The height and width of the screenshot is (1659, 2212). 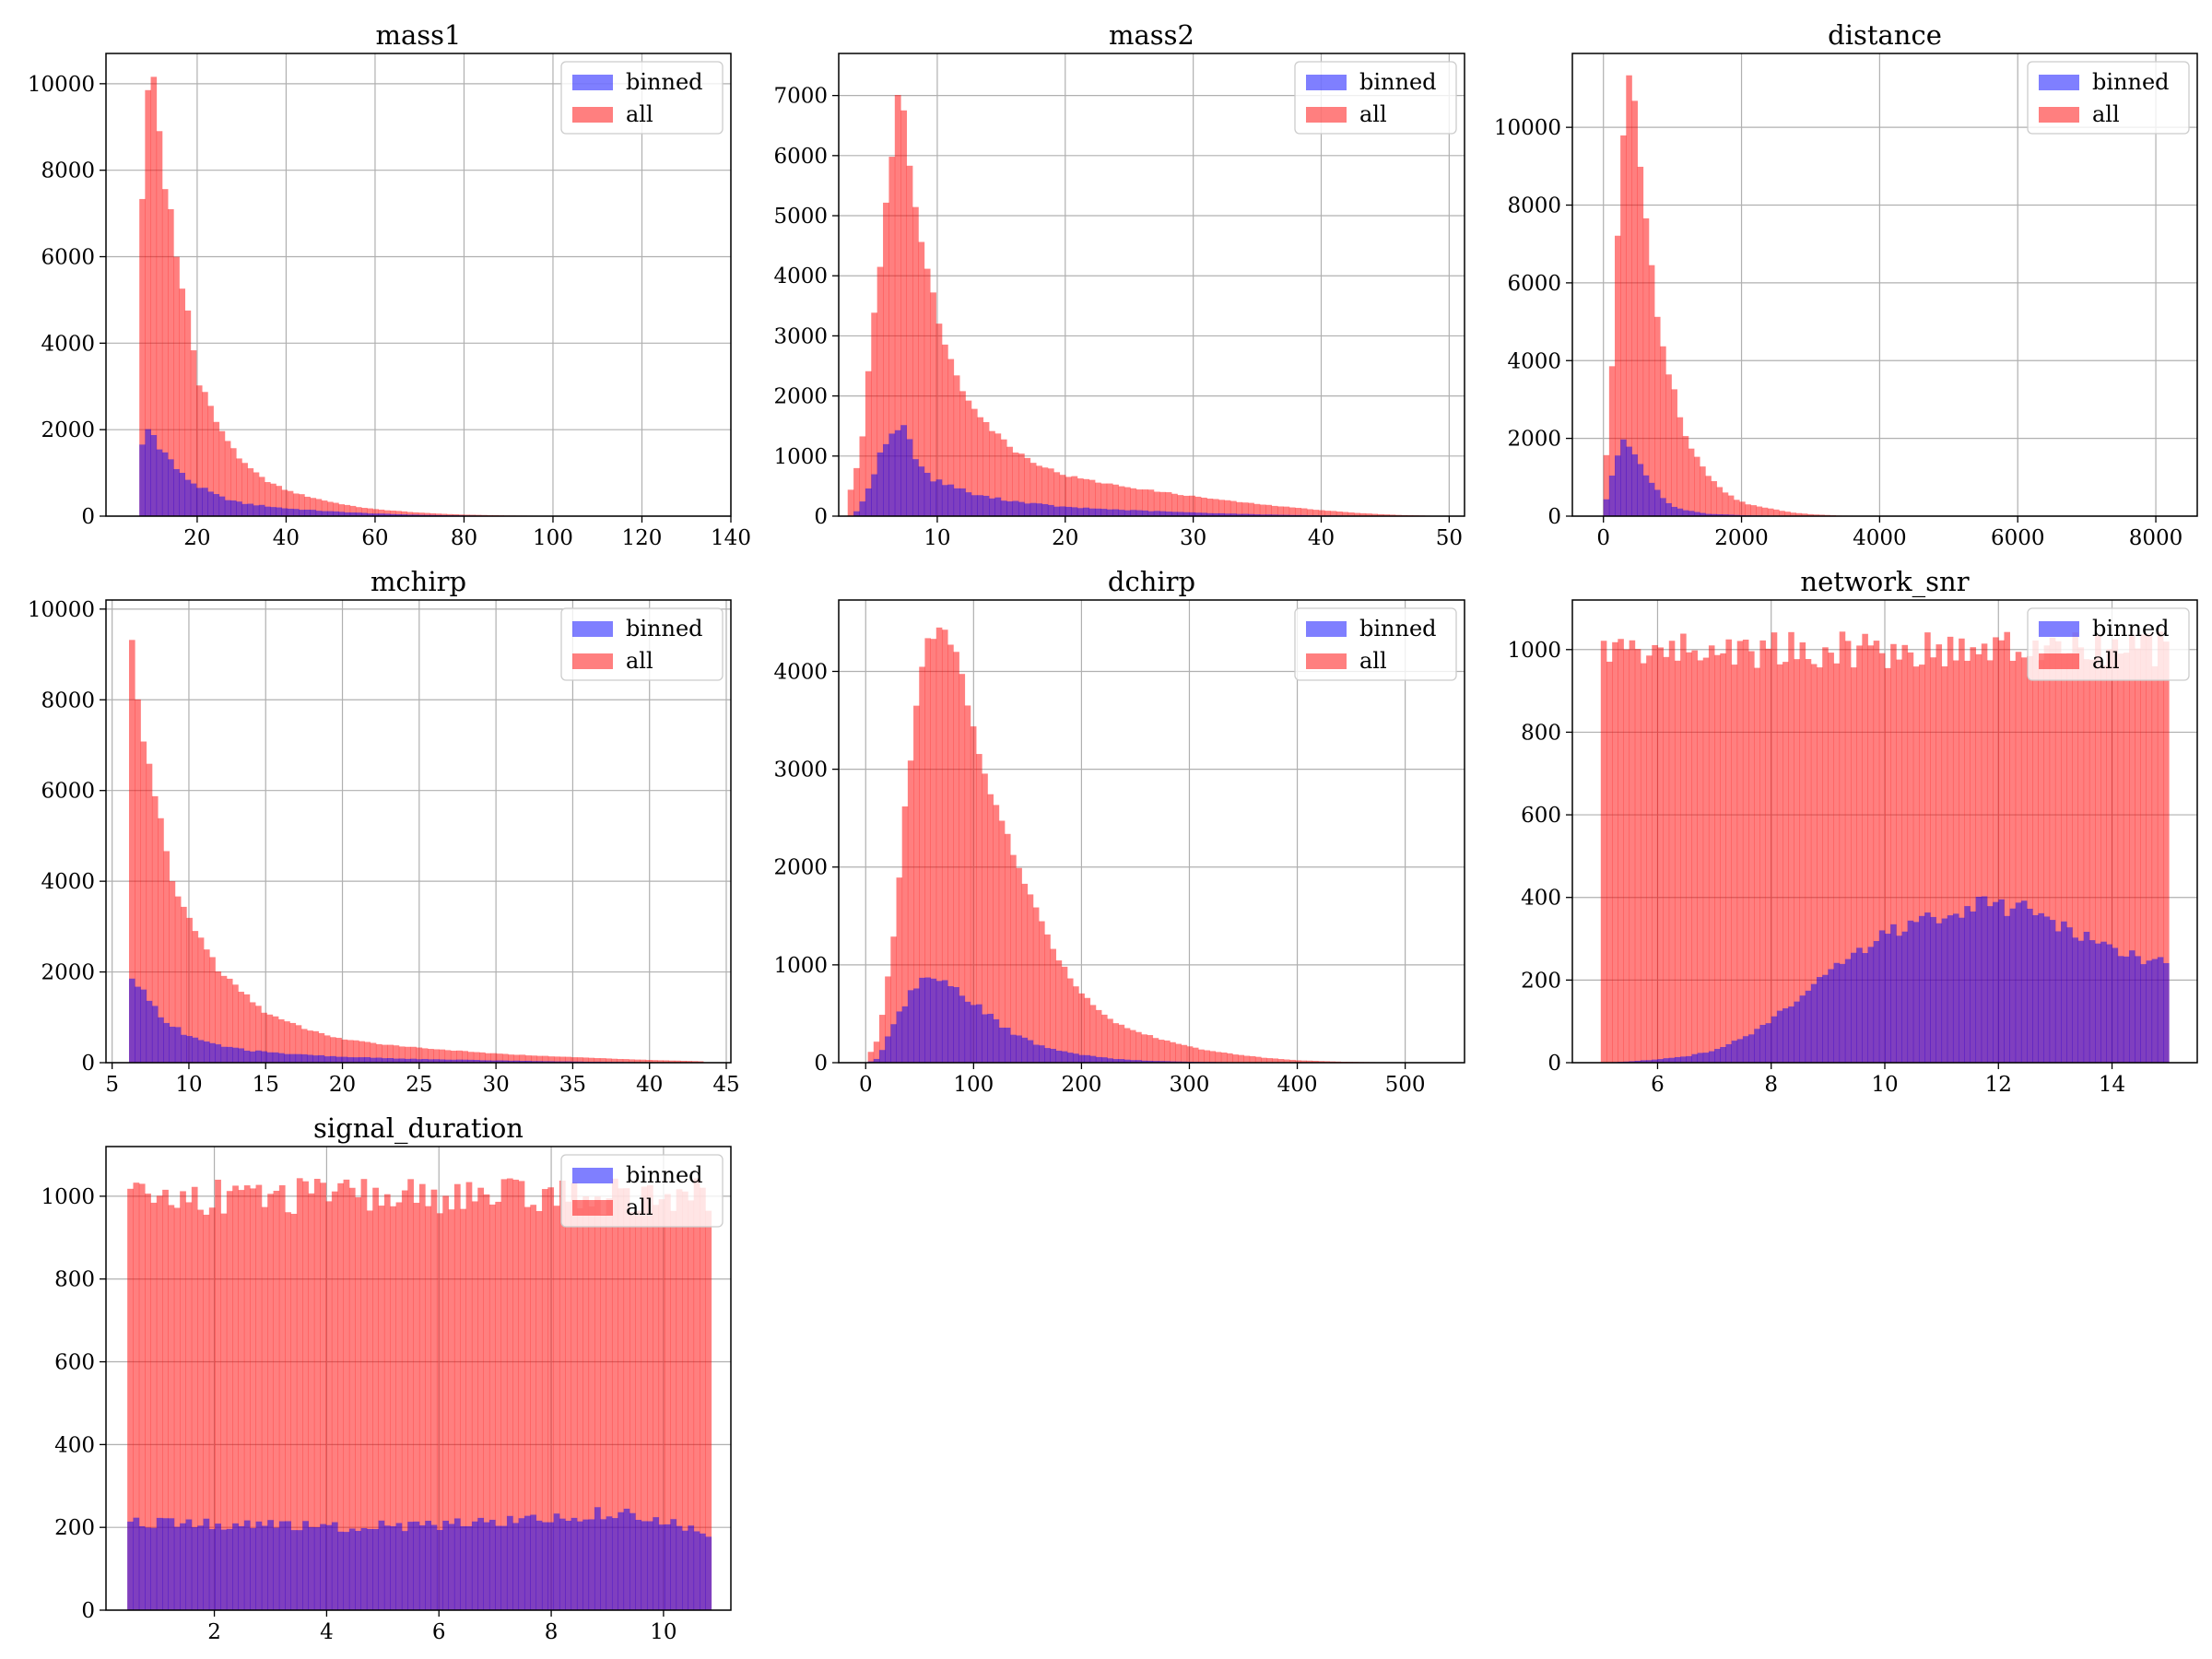 What do you see at coordinates (1373, 661) in the screenshot?
I see `legend-label-all: all` at bounding box center [1373, 661].